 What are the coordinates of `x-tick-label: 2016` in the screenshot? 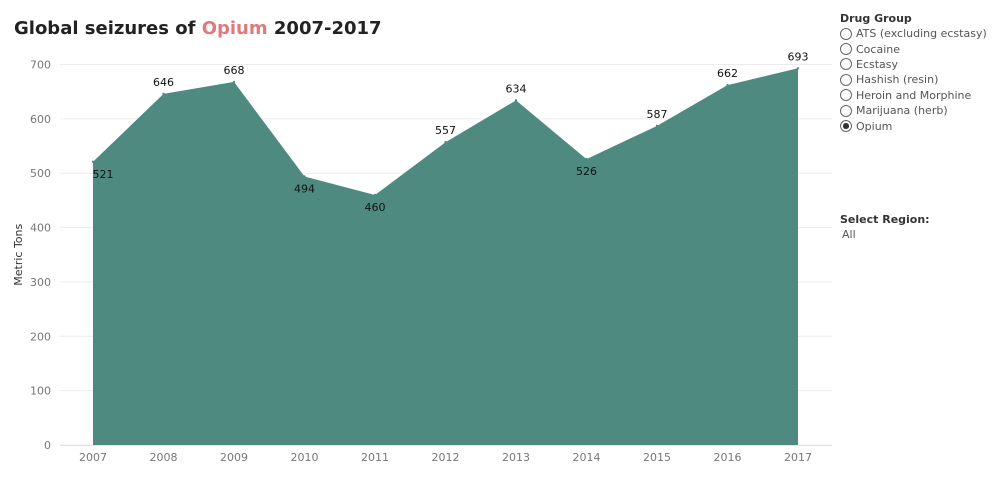 It's located at (728, 457).